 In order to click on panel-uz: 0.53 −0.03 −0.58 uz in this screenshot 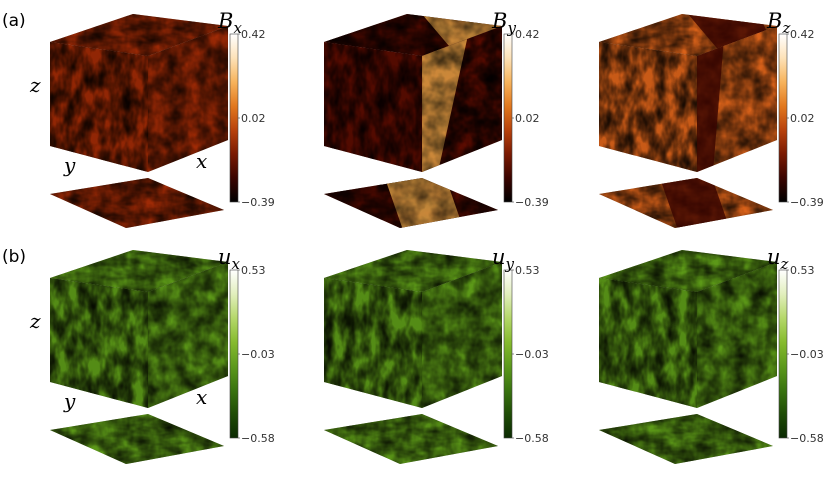, I will do `click(711, 354)`.